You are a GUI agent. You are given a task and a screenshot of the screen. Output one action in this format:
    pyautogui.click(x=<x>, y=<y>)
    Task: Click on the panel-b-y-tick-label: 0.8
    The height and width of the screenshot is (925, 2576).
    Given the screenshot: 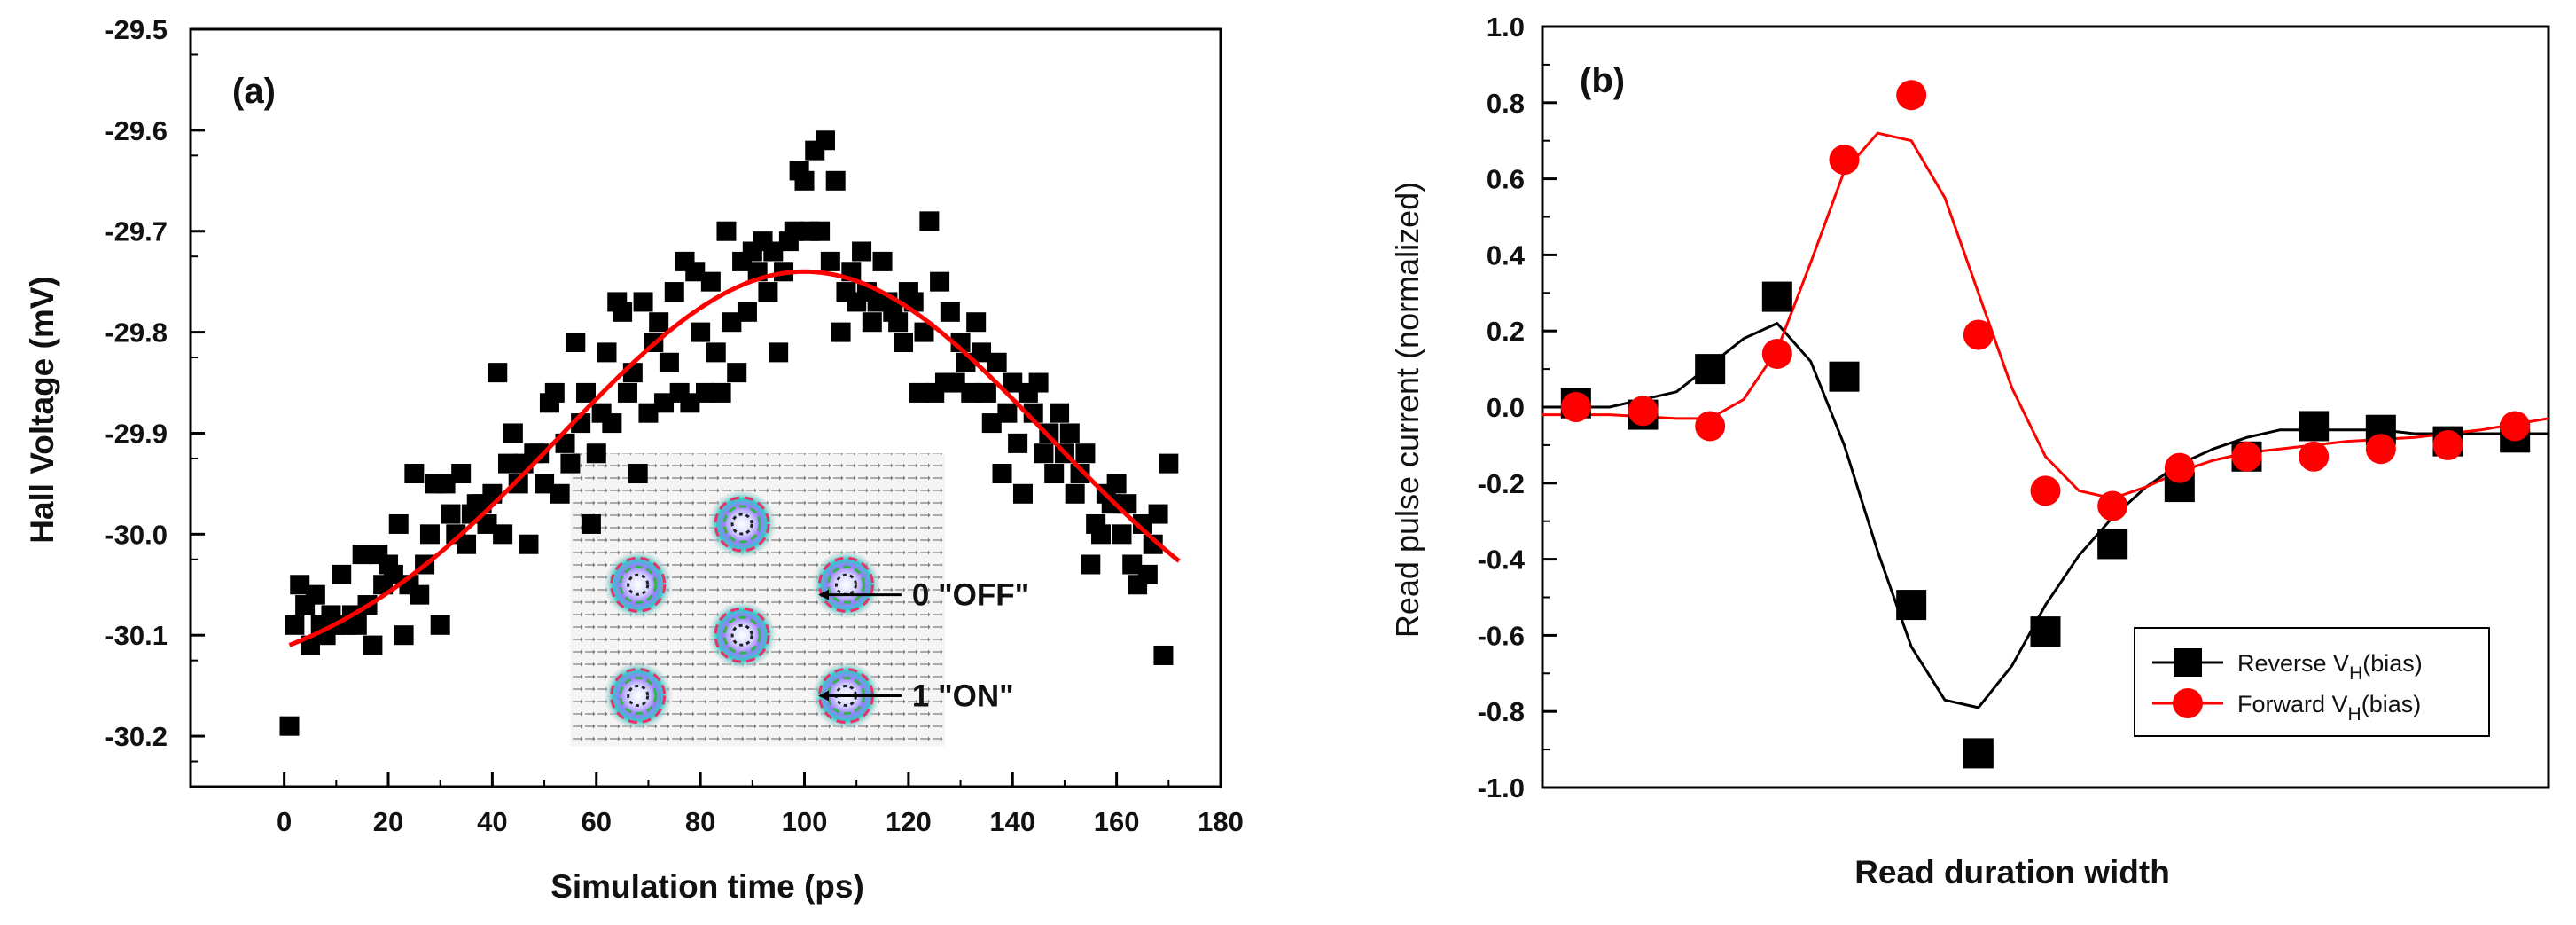 What is the action you would take?
    pyautogui.click(x=1506, y=103)
    